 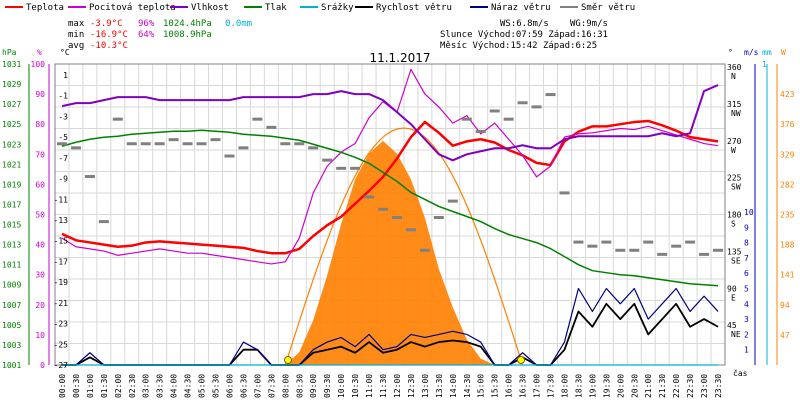 I want to click on direction-tick: 270, so click(x=734, y=141).